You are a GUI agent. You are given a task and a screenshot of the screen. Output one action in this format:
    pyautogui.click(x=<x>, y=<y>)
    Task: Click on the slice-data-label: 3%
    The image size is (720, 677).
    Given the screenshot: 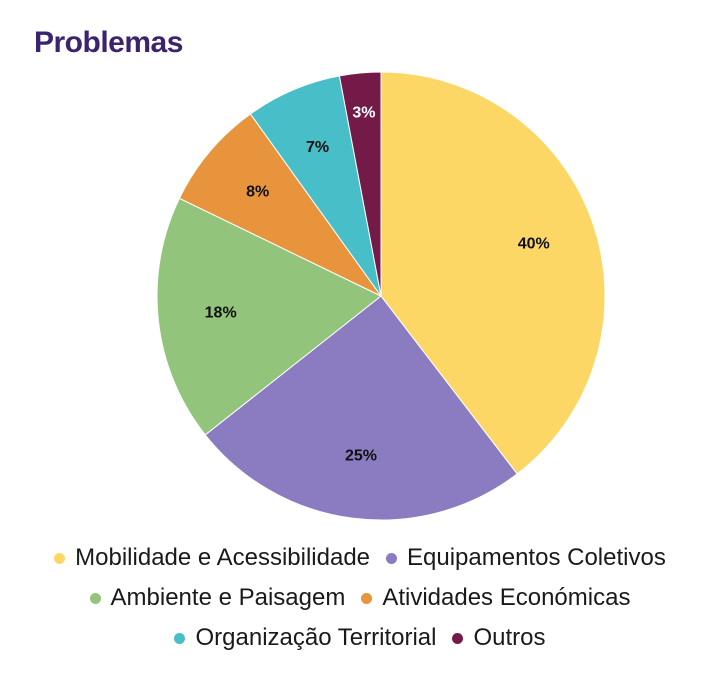 What is the action you would take?
    pyautogui.click(x=363, y=112)
    